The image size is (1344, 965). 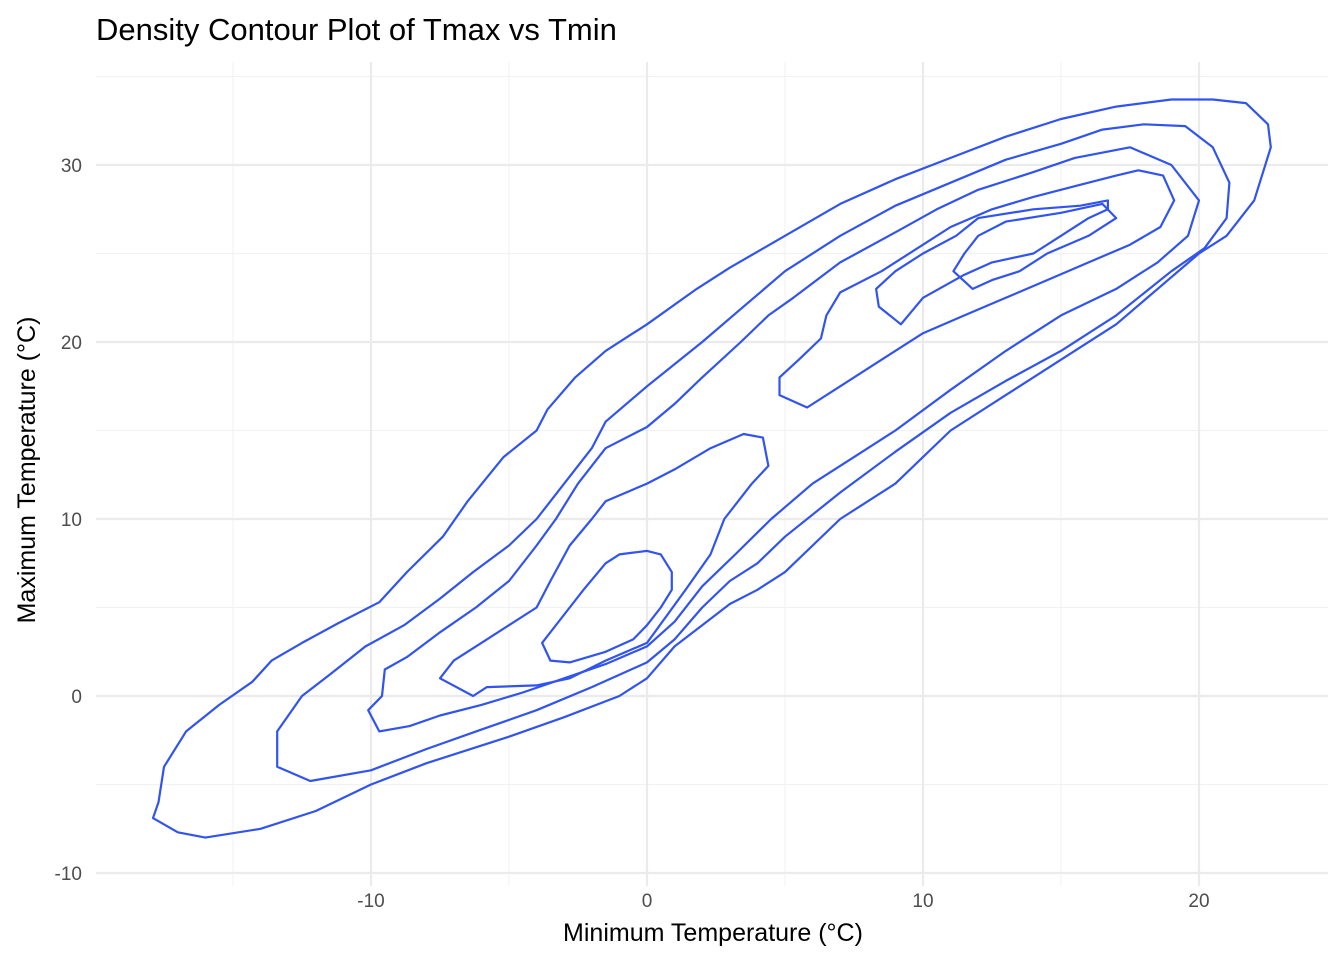 I want to click on chart-title: Density Contour Plot of Tmax vs Tmin, so click(x=356, y=29).